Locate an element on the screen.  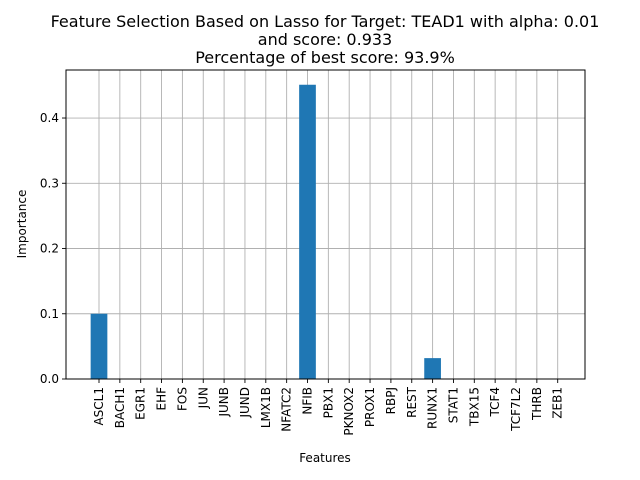
x-tick-label: TCF4 is located at coordinates (495, 402).